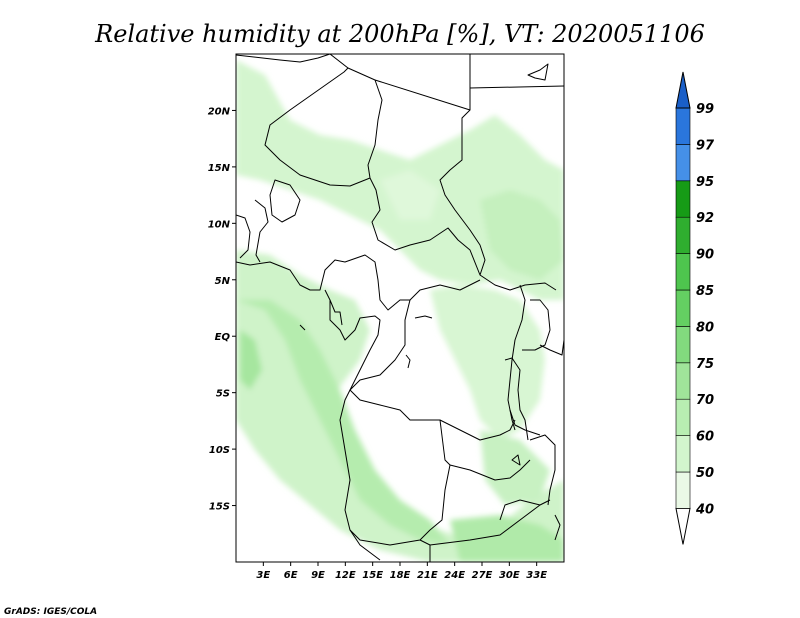  What do you see at coordinates (705, 291) in the screenshot?
I see `colorbar-level-label: 85` at bounding box center [705, 291].